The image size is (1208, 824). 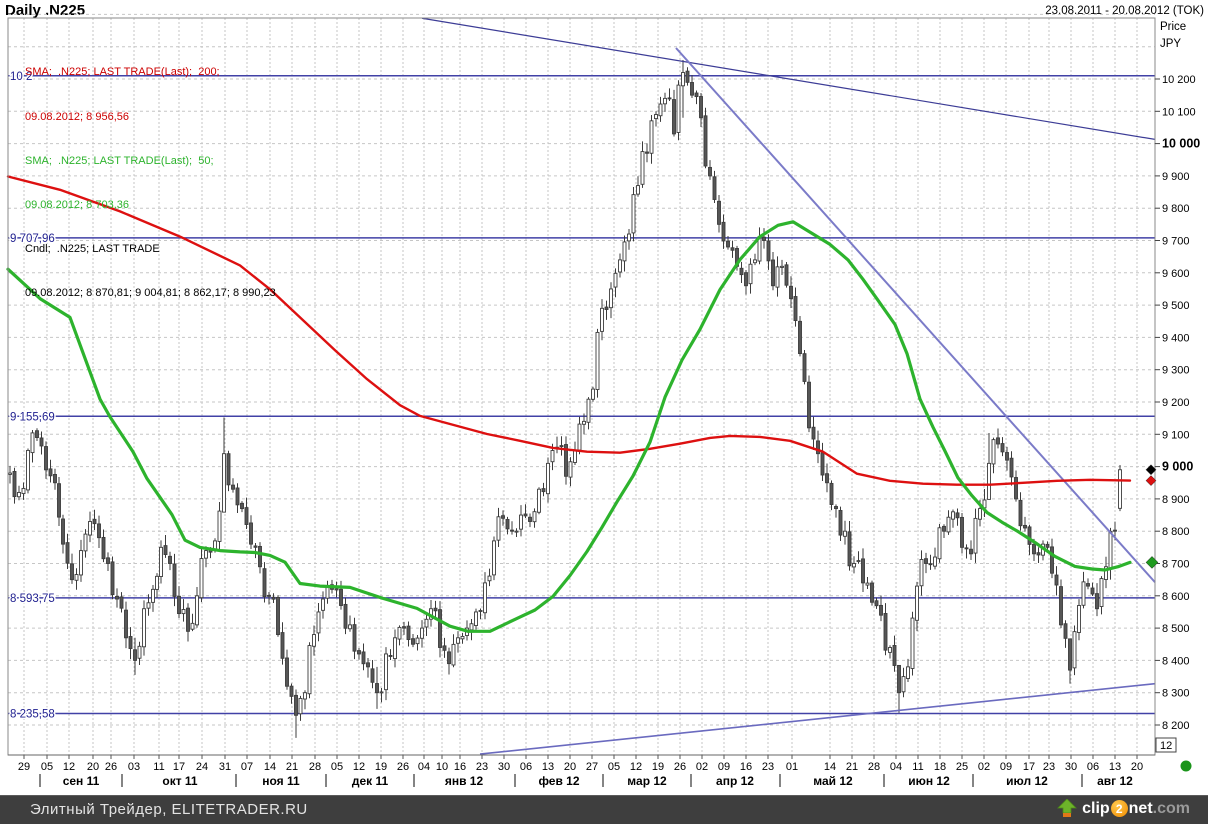 What do you see at coordinates (592, 767) in the screenshot?
I see `svg-text: 27` at bounding box center [592, 767].